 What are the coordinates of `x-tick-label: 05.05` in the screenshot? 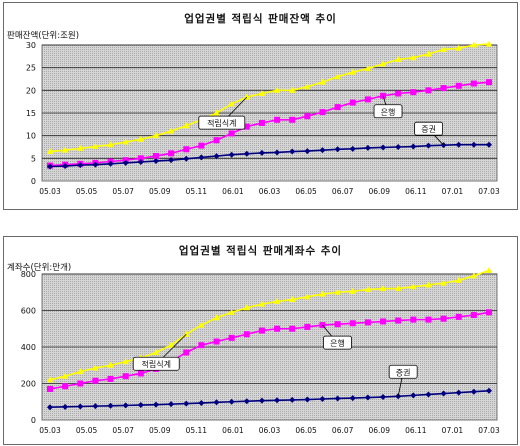 It's located at (87, 191).